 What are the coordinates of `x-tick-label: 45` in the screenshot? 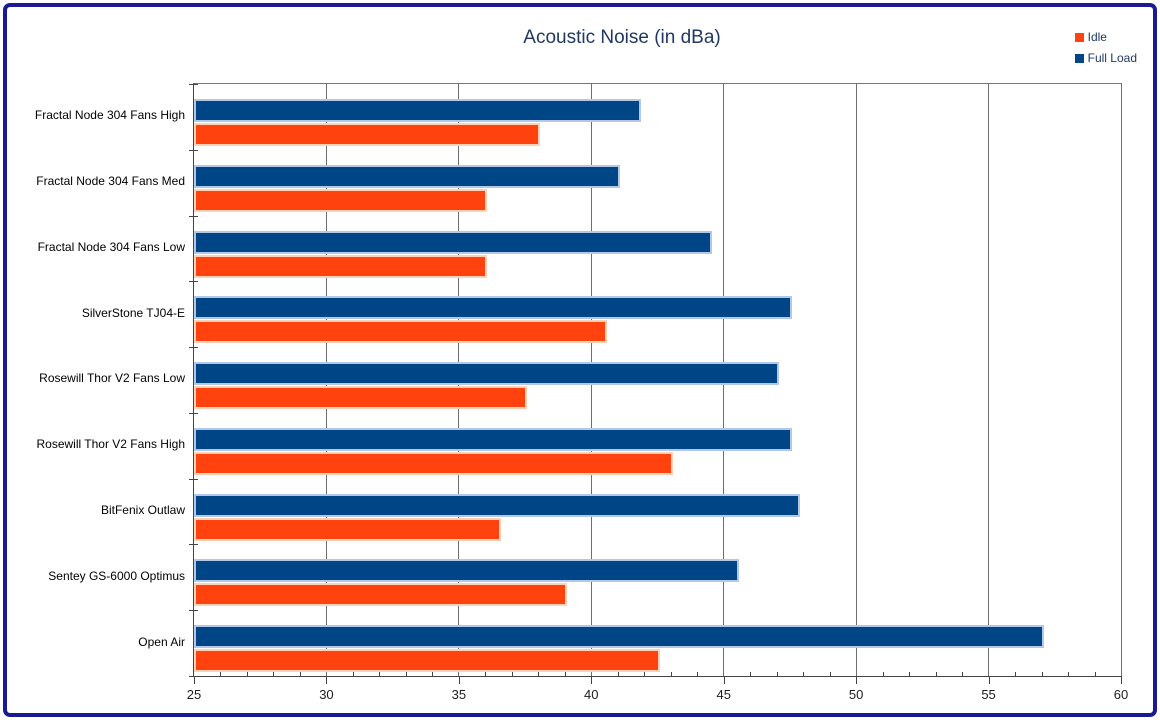 It's located at (723, 694).